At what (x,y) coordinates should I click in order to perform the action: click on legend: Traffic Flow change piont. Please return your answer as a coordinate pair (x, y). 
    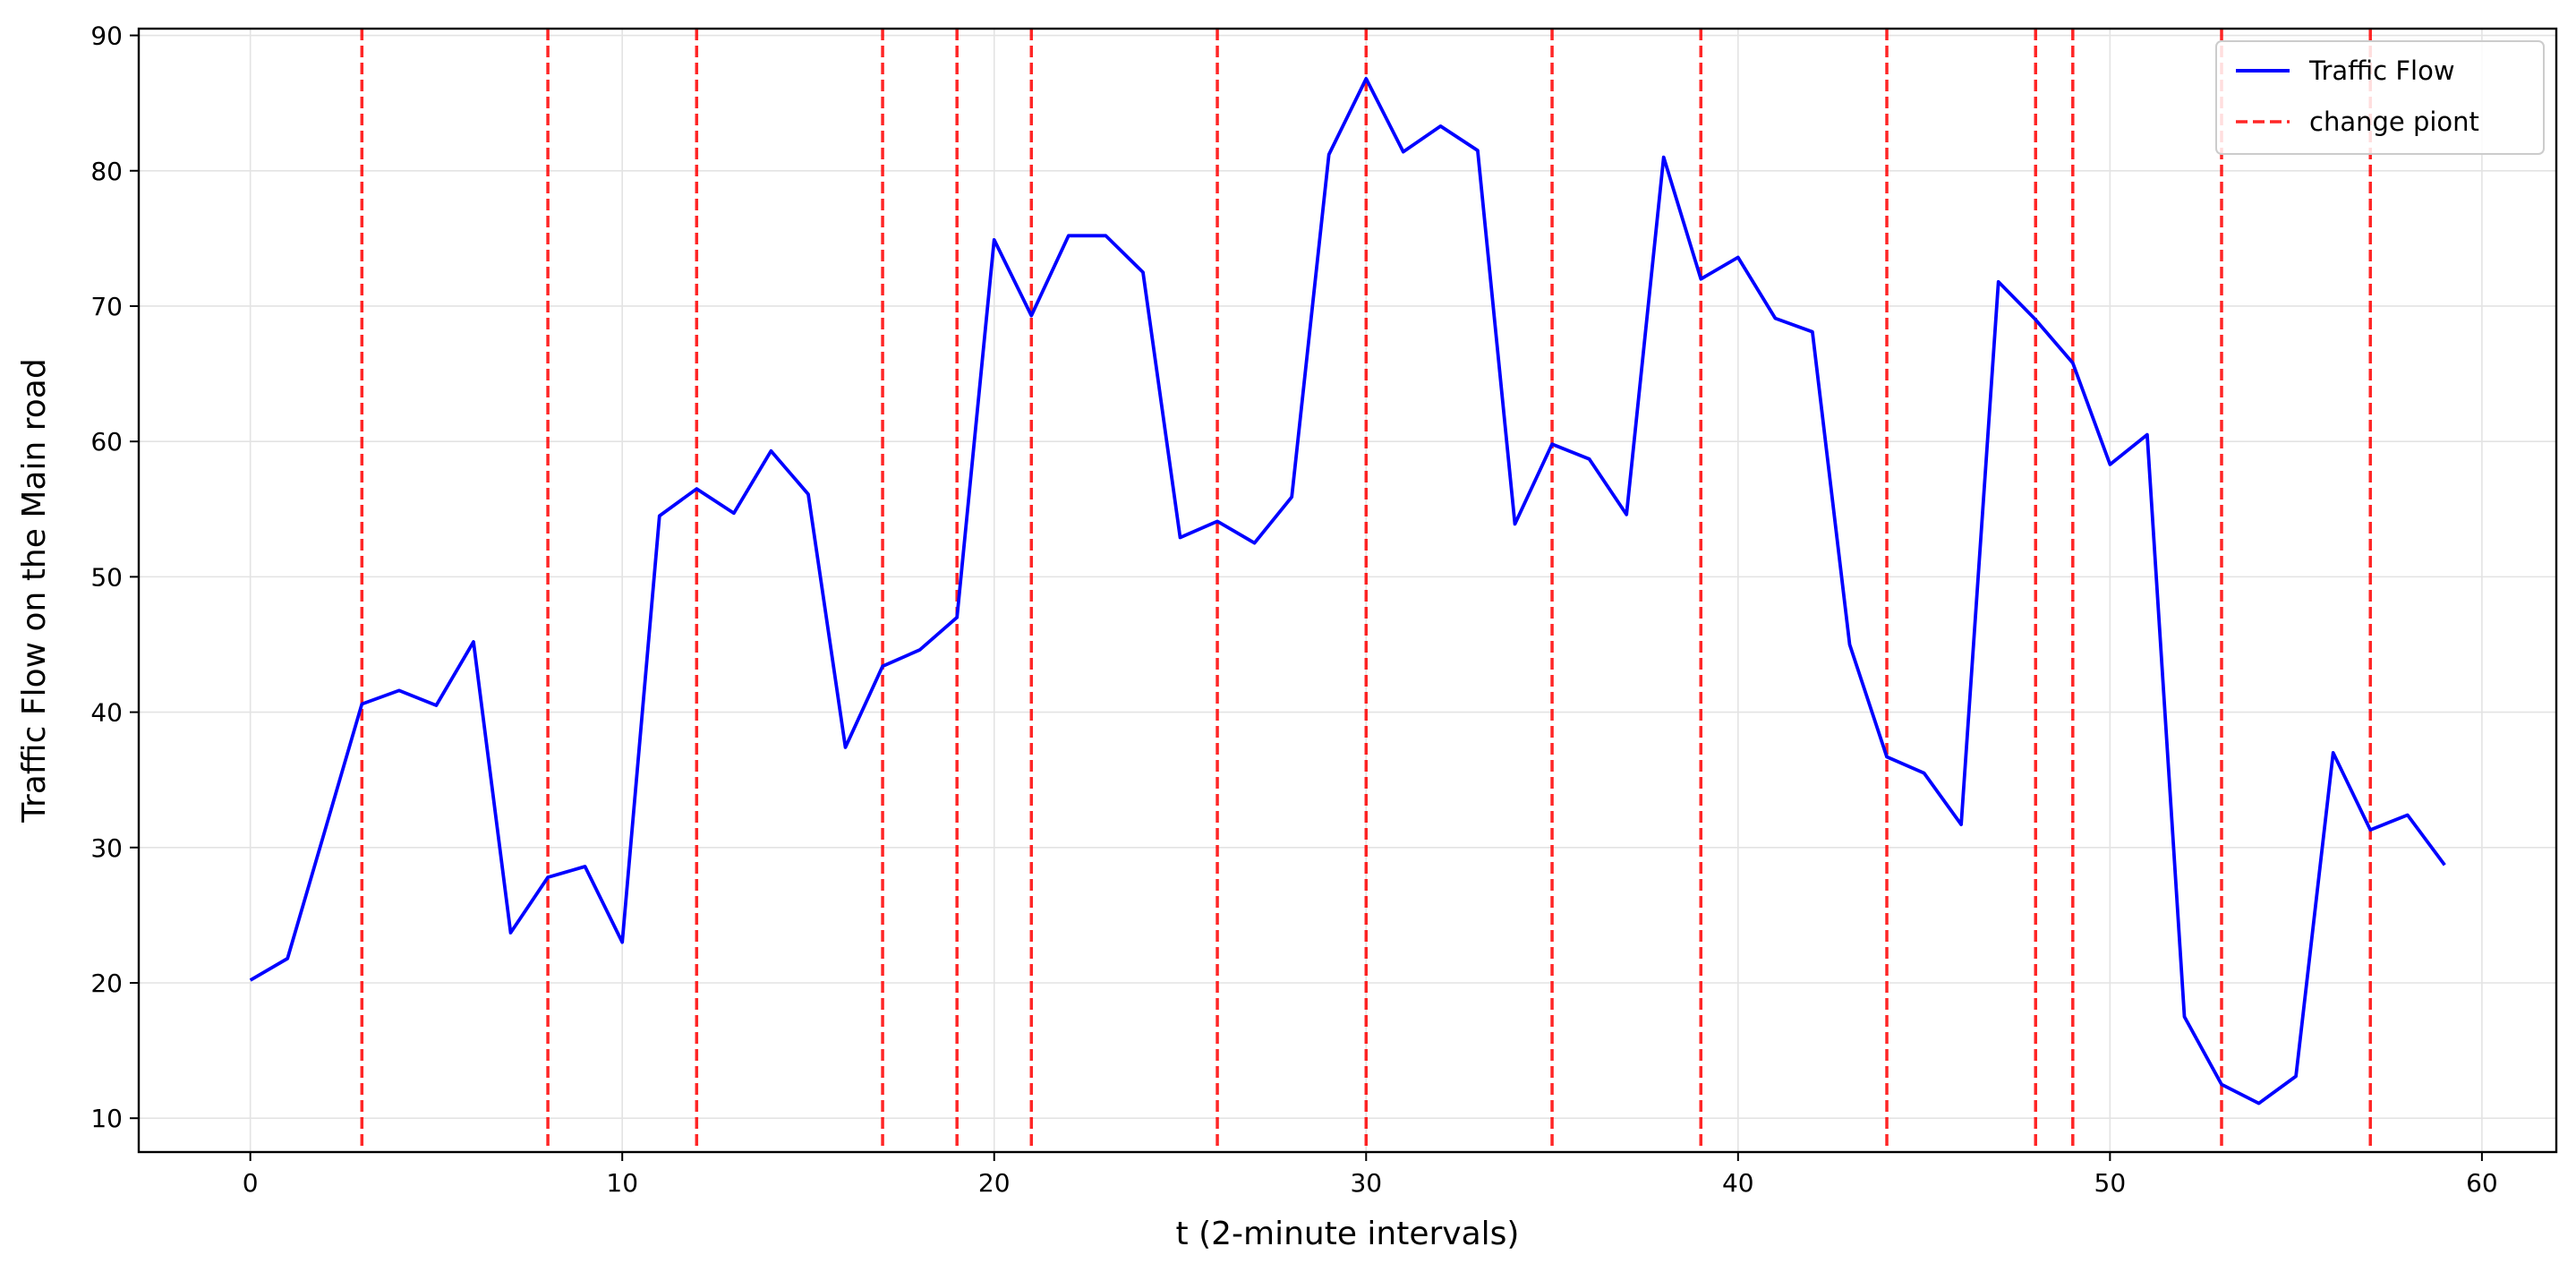
    Looking at the image, I should click on (2380, 98).